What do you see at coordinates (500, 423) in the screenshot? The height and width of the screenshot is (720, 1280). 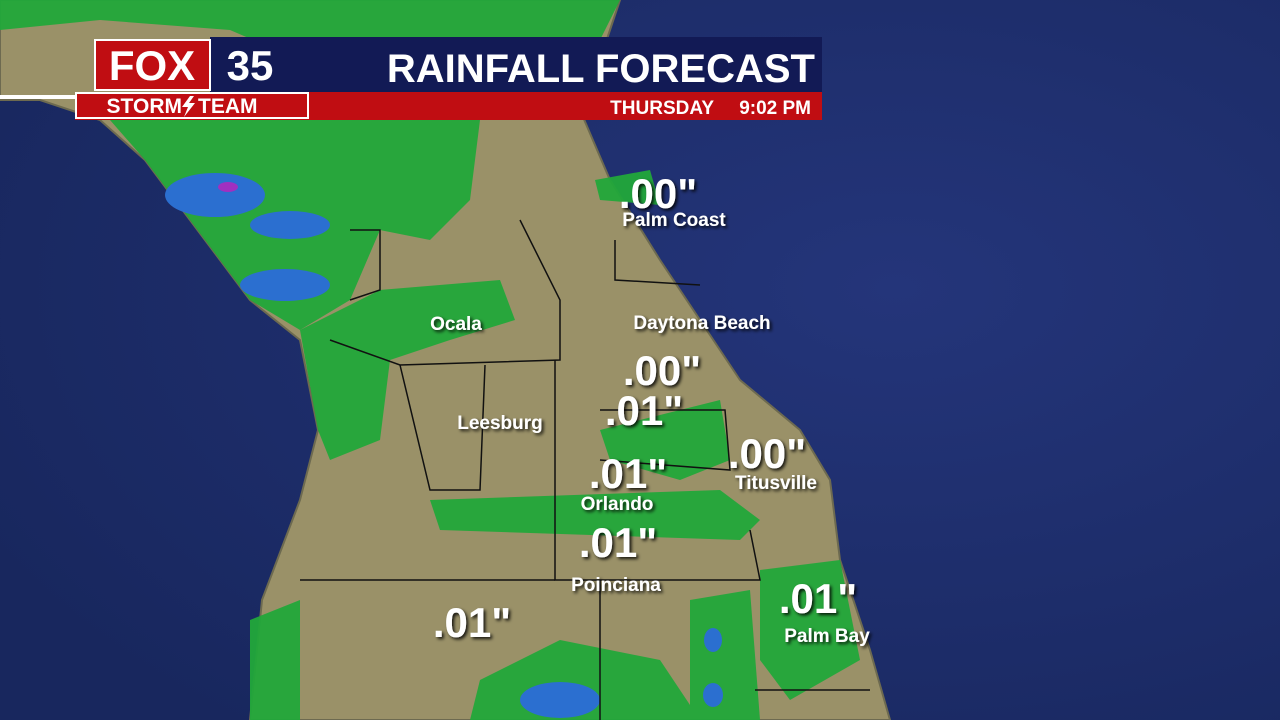 I see `city-label: Leesburg` at bounding box center [500, 423].